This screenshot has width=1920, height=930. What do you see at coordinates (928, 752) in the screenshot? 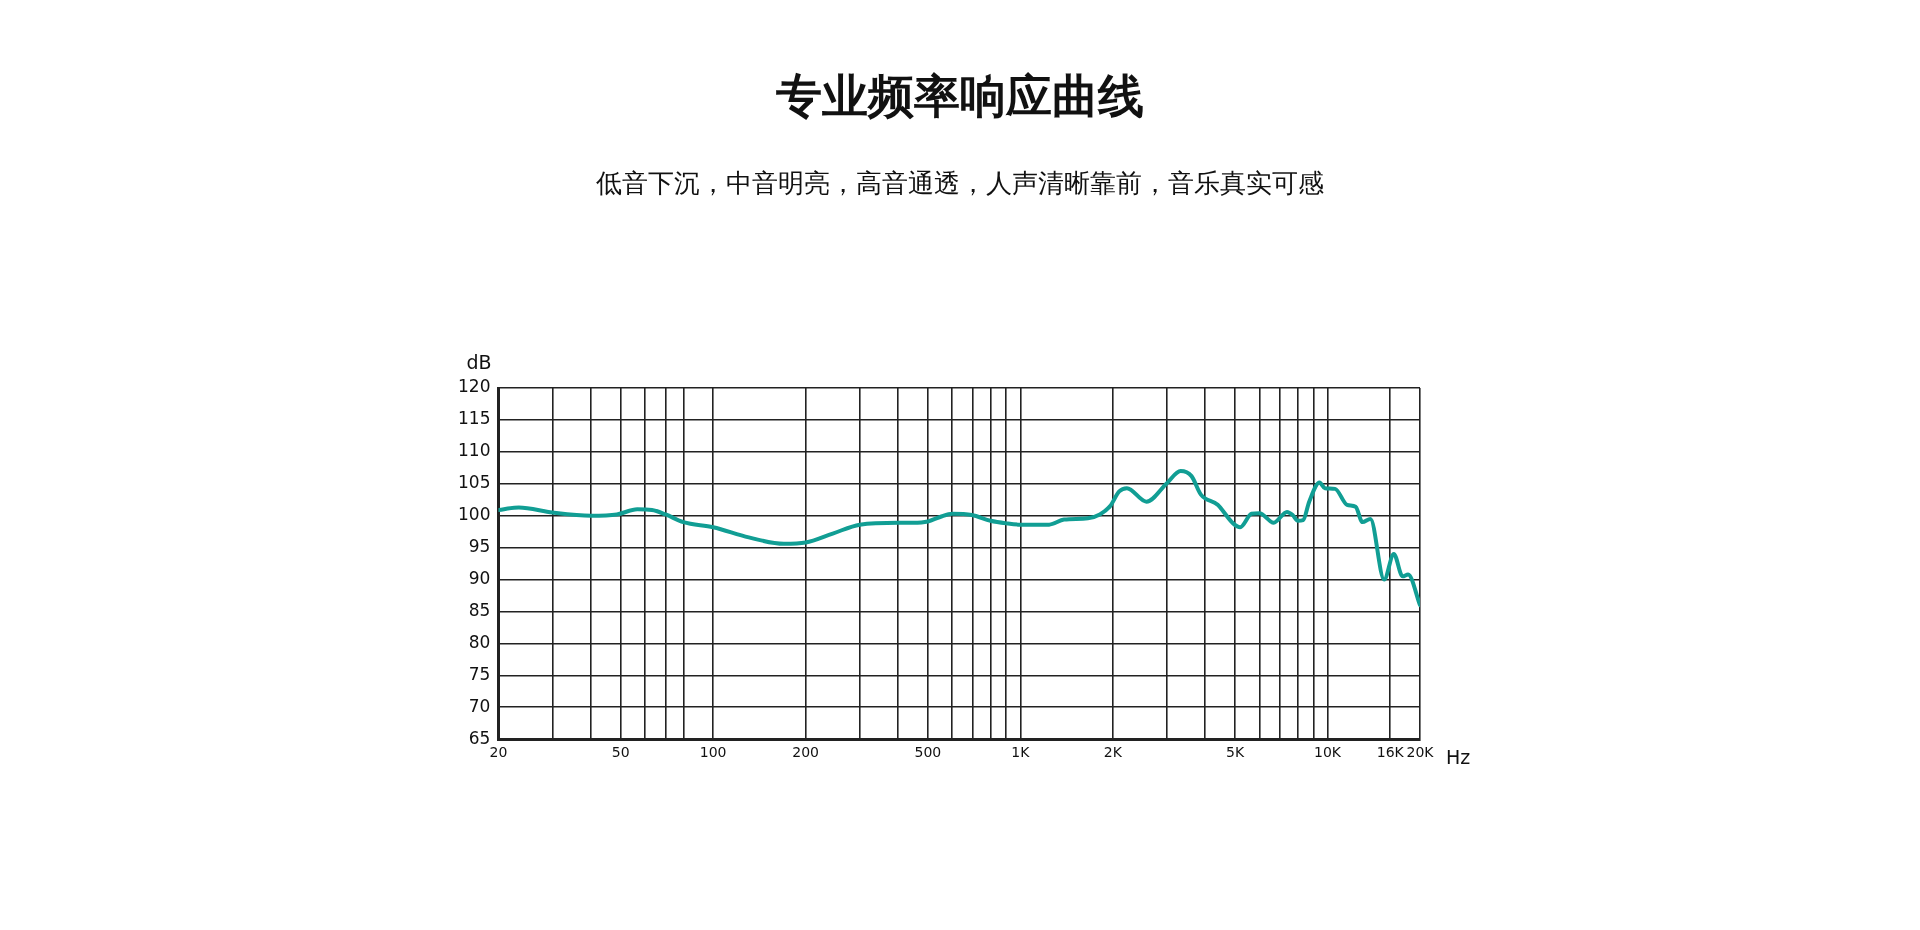
I see `x-tick-label: 500` at bounding box center [928, 752].